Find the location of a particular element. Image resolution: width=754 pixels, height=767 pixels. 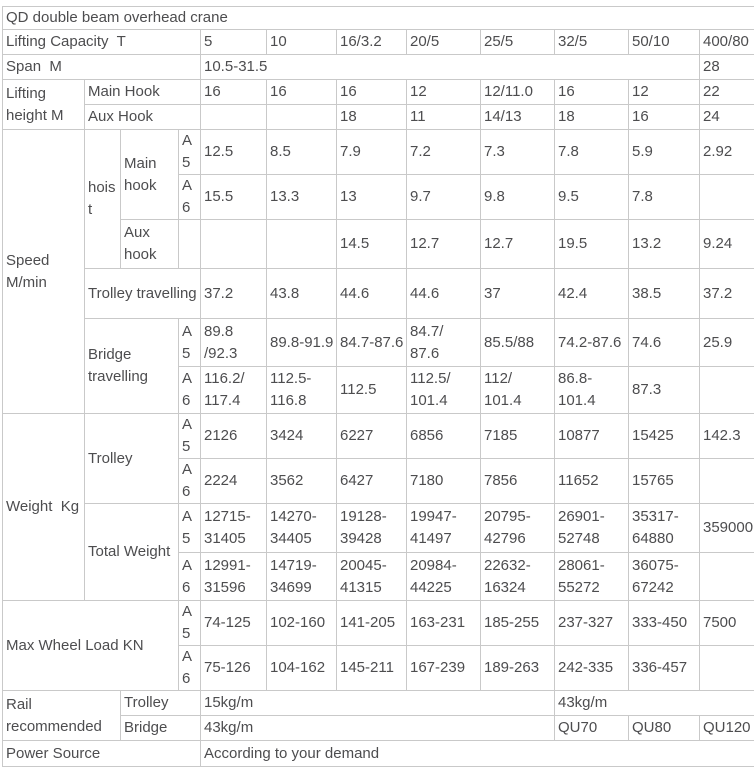

bridge-a5-cell: 74.6 is located at coordinates (664, 343).